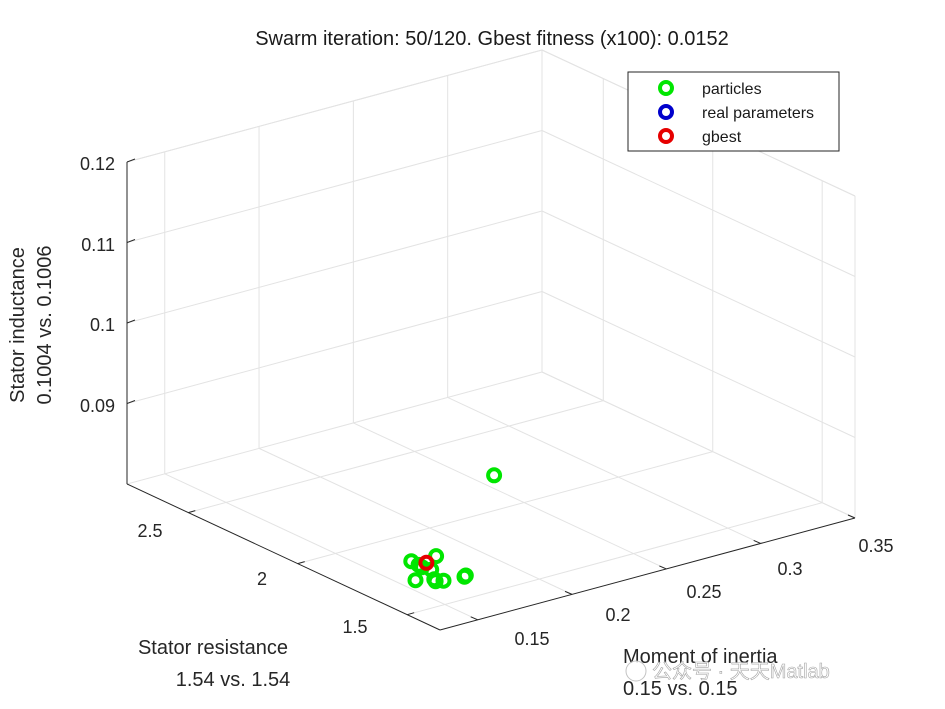 The height and width of the screenshot is (709, 945). What do you see at coordinates (97, 285) in the screenshot?
I see `z-tick-labels: 0.09 0.1 0.11 0.12` at bounding box center [97, 285].